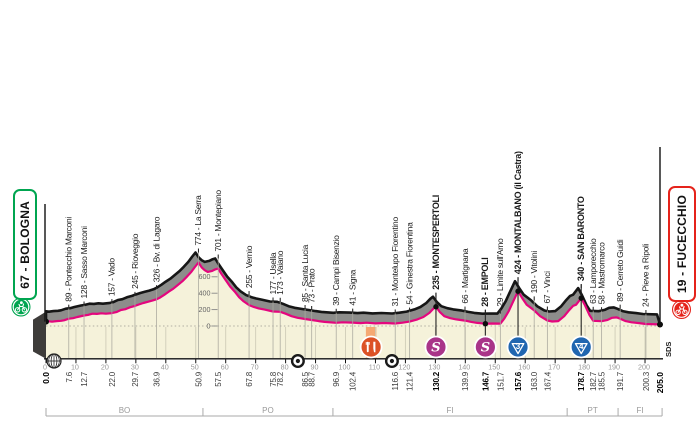 The height and width of the screenshot is (431, 700). What do you see at coordinates (584, 367) in the screenshot?
I see `x-axis-tick-label: 180` at bounding box center [584, 367].